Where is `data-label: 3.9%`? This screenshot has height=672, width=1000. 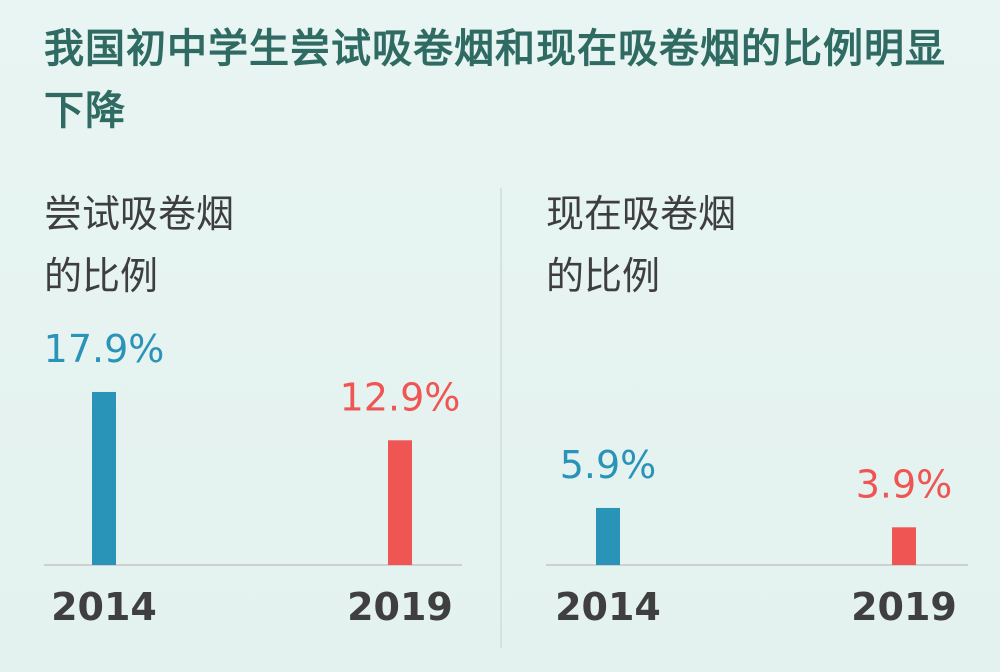
data-label: 3.9% is located at coordinates (904, 484).